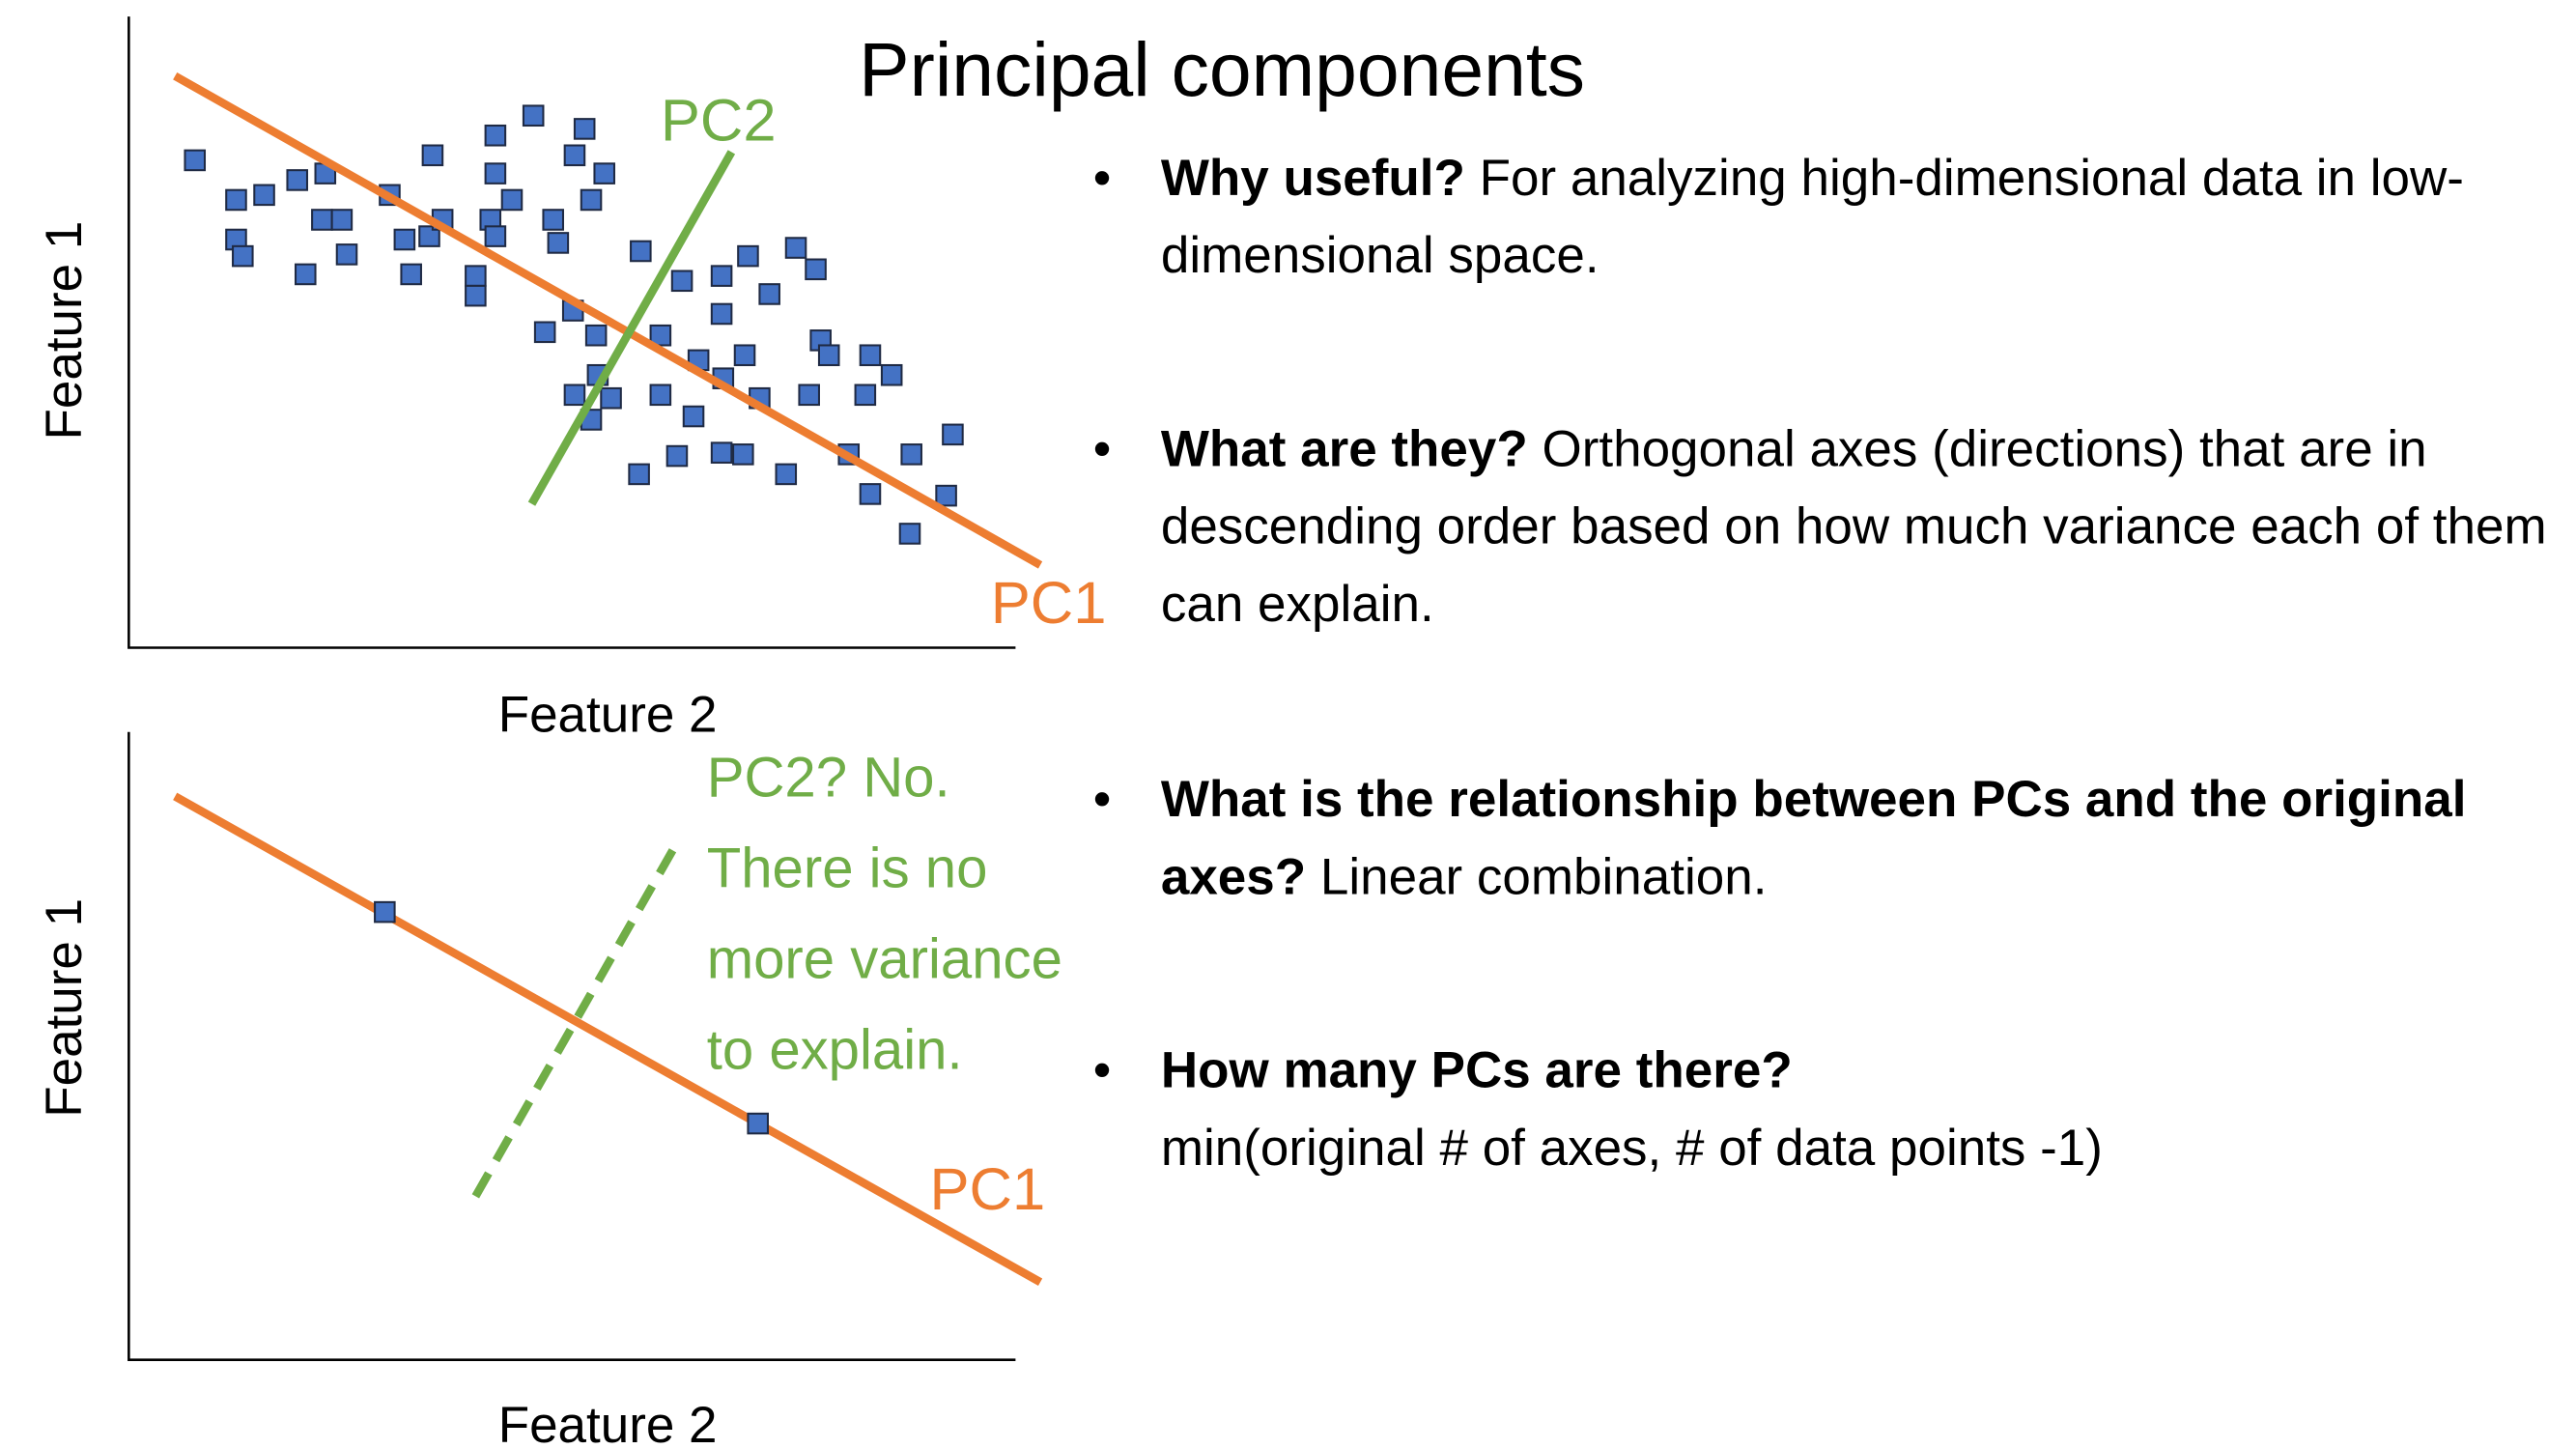  Describe the element at coordinates (1312, 177) in the screenshot. I see `bullet-heading: Why useful?` at that location.